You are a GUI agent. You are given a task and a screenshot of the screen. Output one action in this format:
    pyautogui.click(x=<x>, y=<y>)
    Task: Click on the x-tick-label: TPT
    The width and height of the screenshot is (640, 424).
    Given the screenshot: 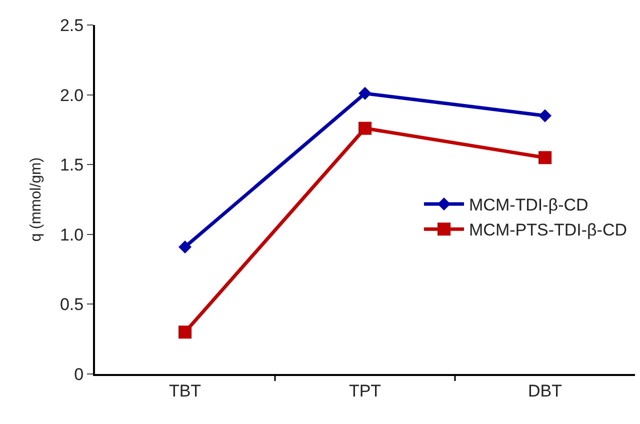 What is the action you would take?
    pyautogui.click(x=365, y=390)
    